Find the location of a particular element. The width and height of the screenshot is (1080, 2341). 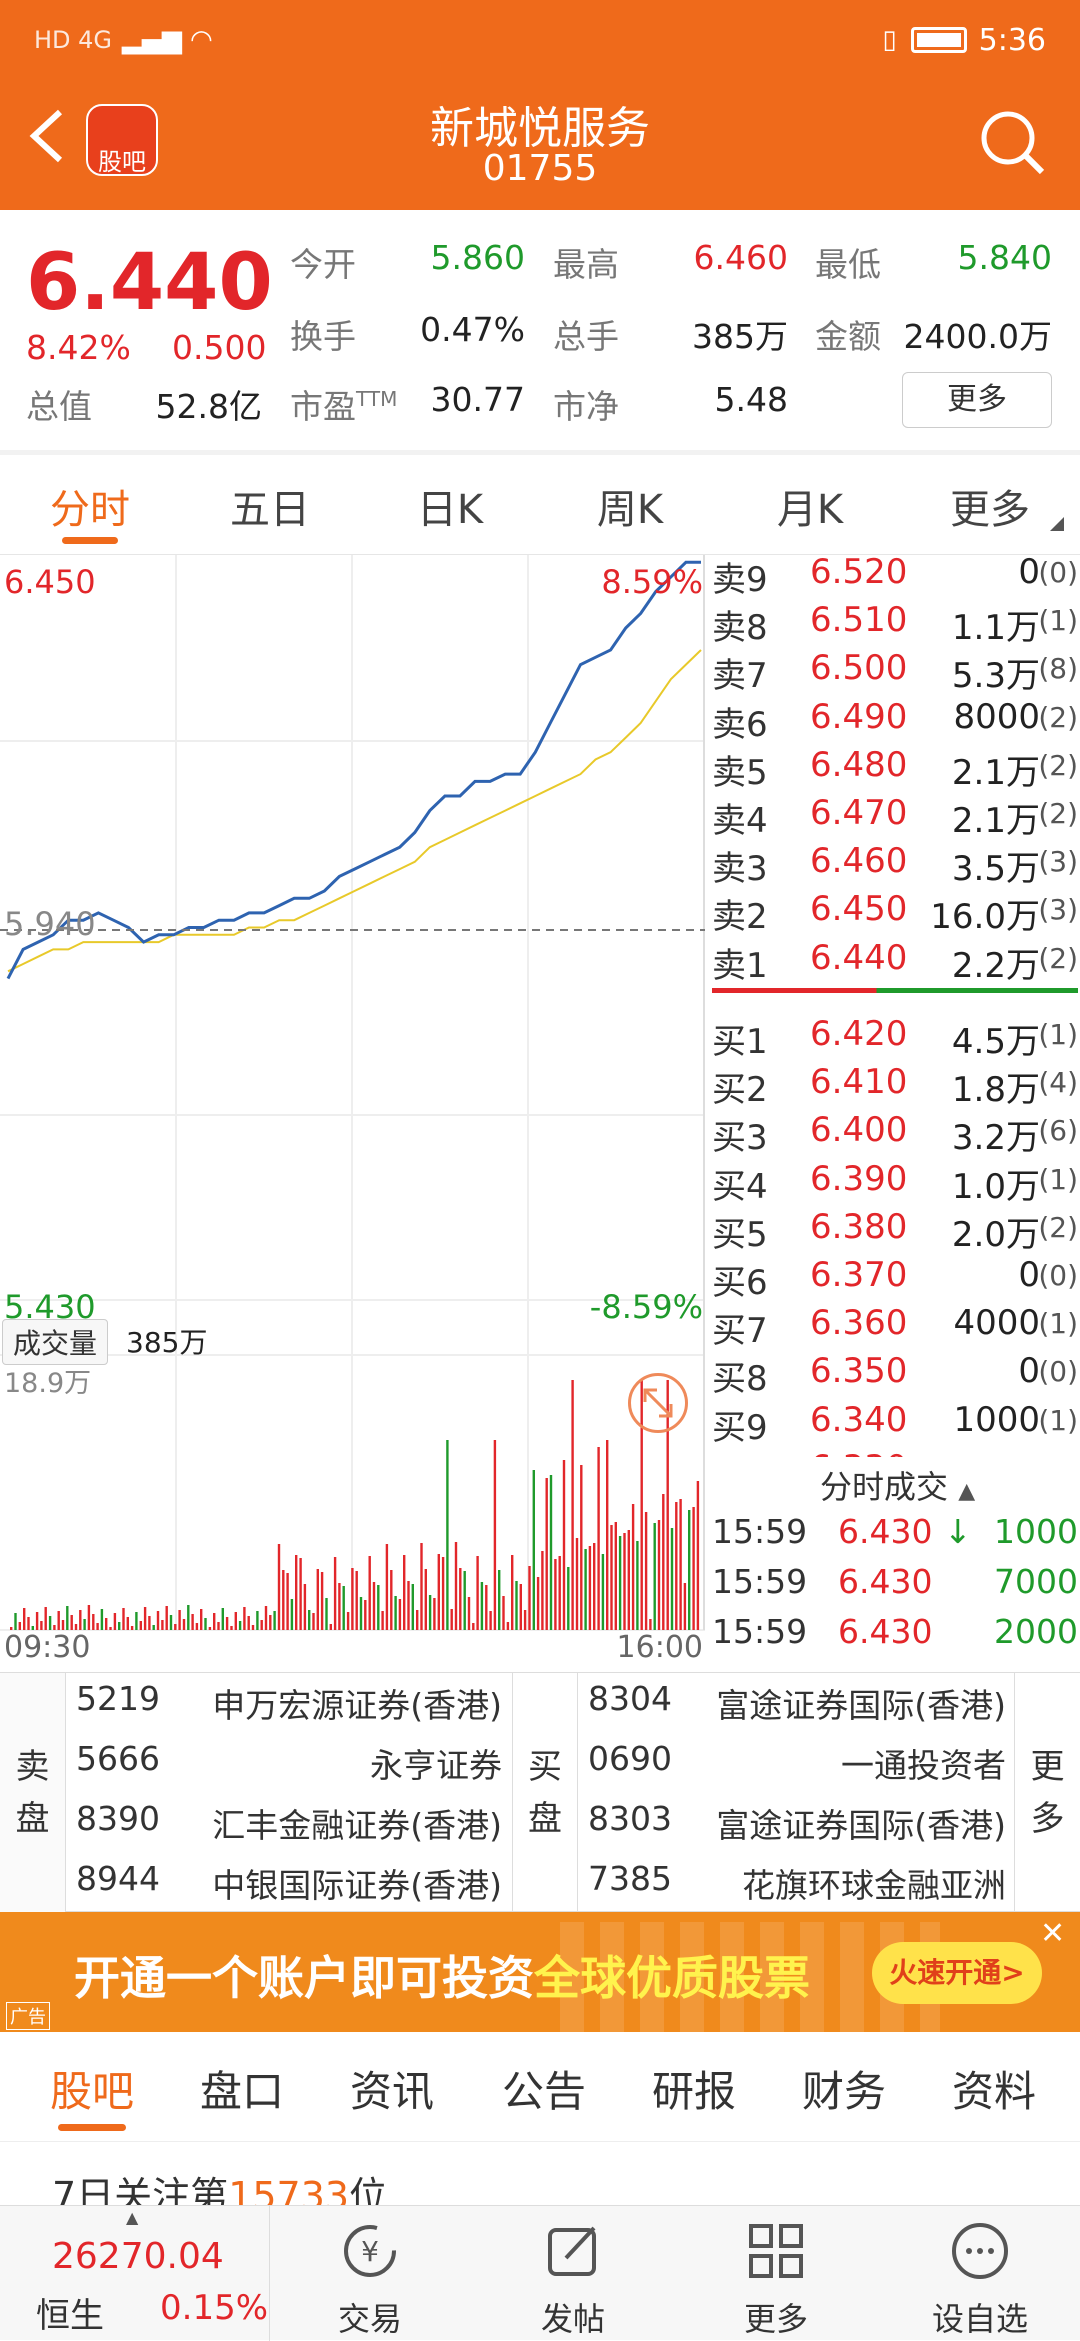

bid-row: 买9 6.340 1000 (1) is located at coordinates (895, 1424).